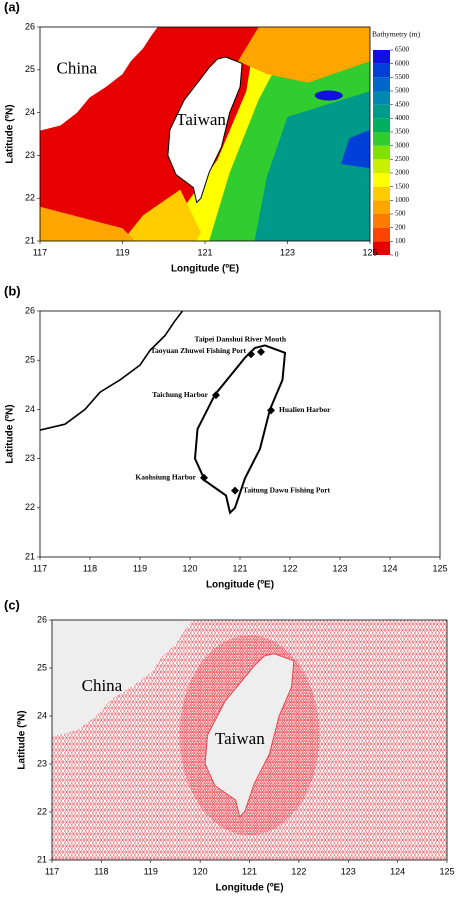 The image size is (457, 898). Describe the element at coordinates (402, 77) in the screenshot. I see `colorbar-label: 5500` at that location.